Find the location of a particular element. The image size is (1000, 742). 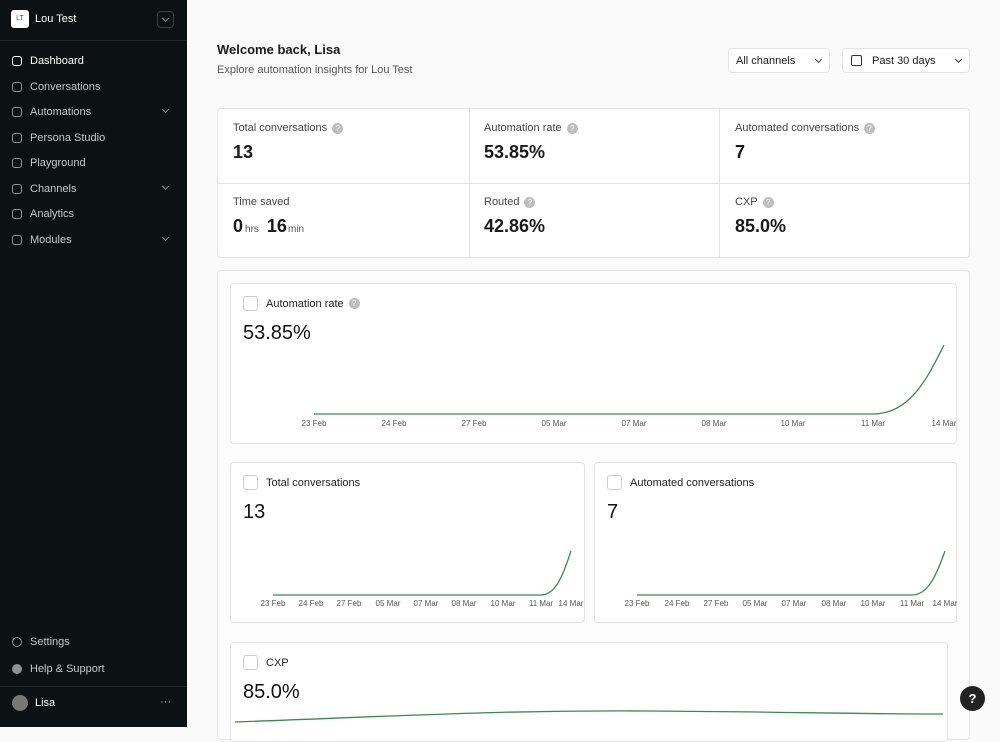

workspace-badge: LT is located at coordinates (20, 19).